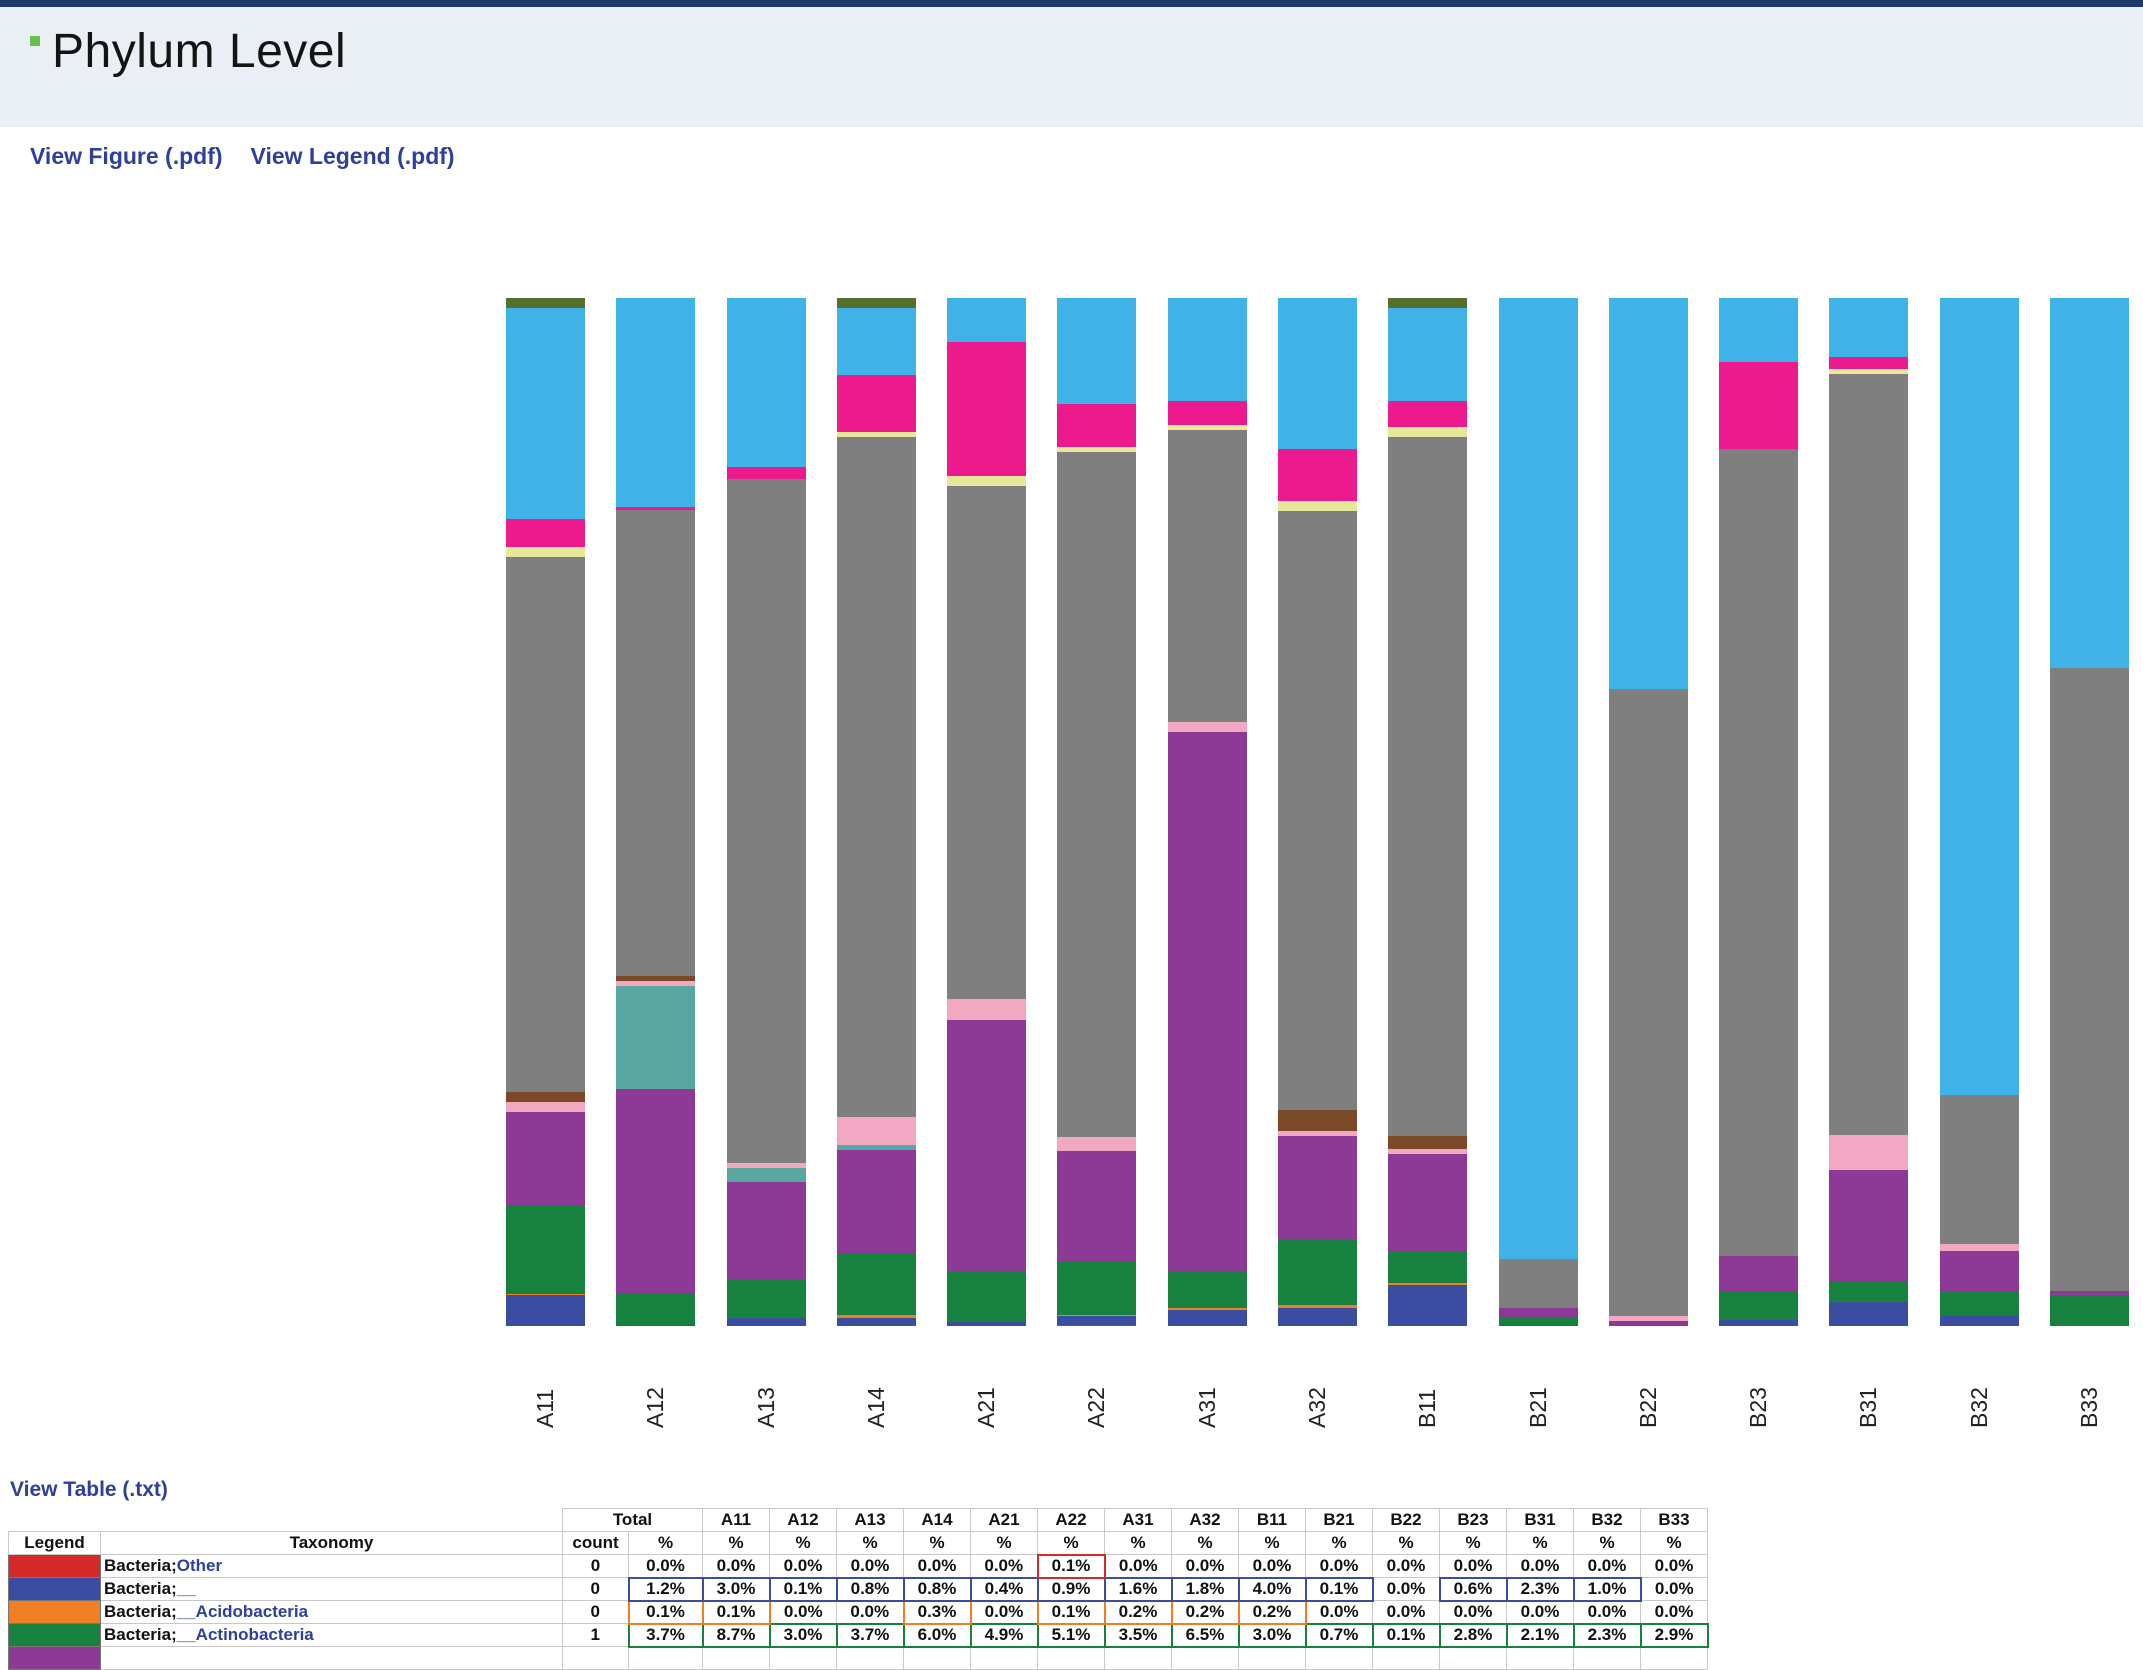 The image size is (2143, 1670). What do you see at coordinates (1004, 1520) in the screenshot?
I see `sample-header-A21: A21` at bounding box center [1004, 1520].